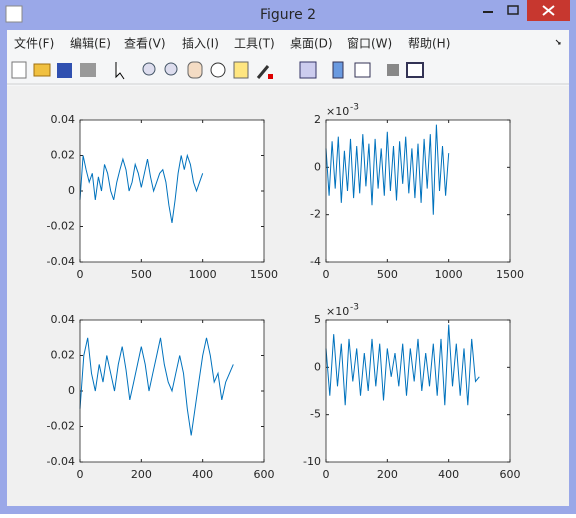 This screenshot has height=518, width=576. I want to click on brush-button, so click(263, 72).